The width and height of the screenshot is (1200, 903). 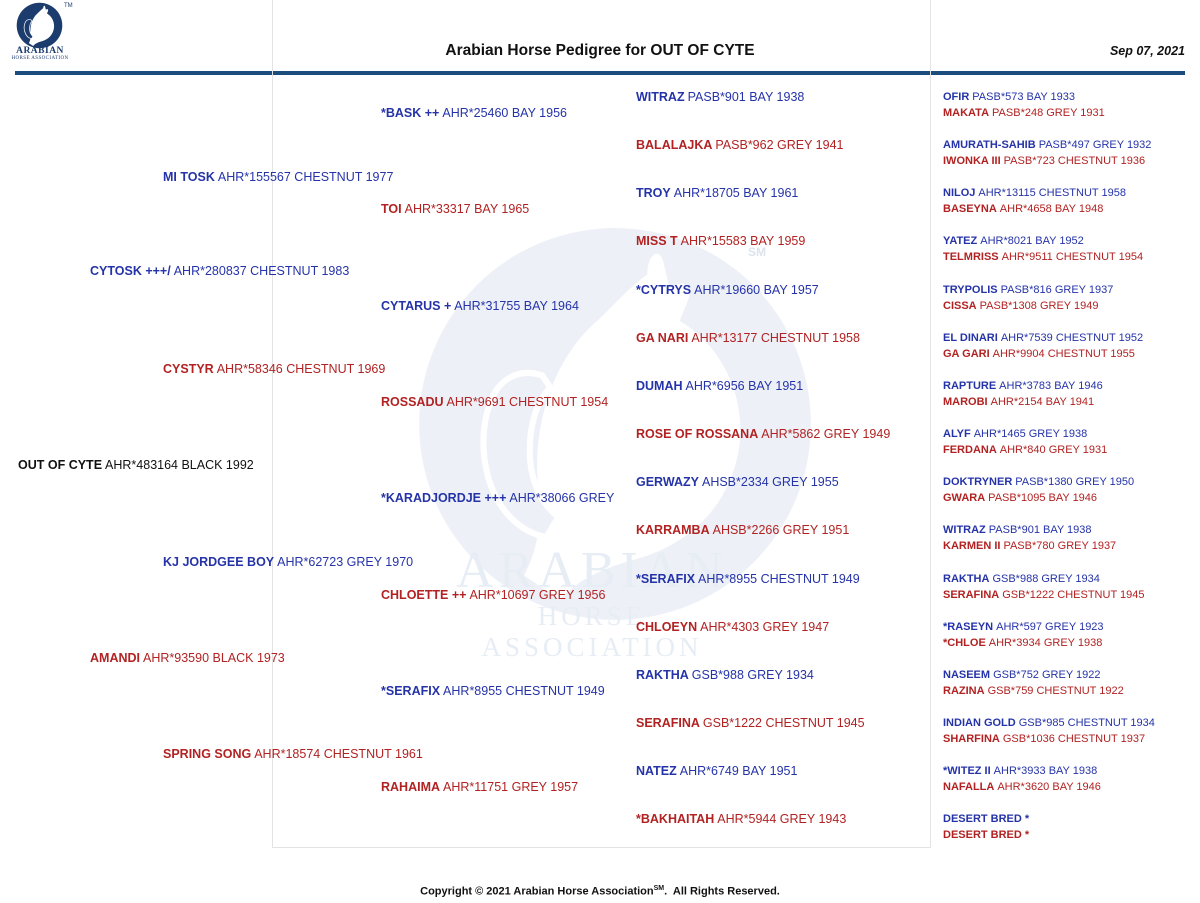 I want to click on horse-details: PASB*962 GREY 1941, so click(x=779, y=145).